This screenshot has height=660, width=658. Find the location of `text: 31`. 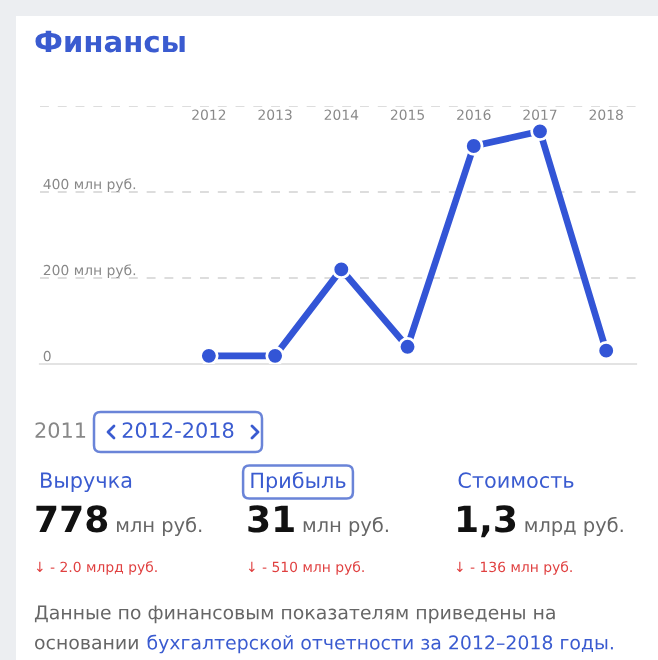

text: 31 is located at coordinates (271, 519).